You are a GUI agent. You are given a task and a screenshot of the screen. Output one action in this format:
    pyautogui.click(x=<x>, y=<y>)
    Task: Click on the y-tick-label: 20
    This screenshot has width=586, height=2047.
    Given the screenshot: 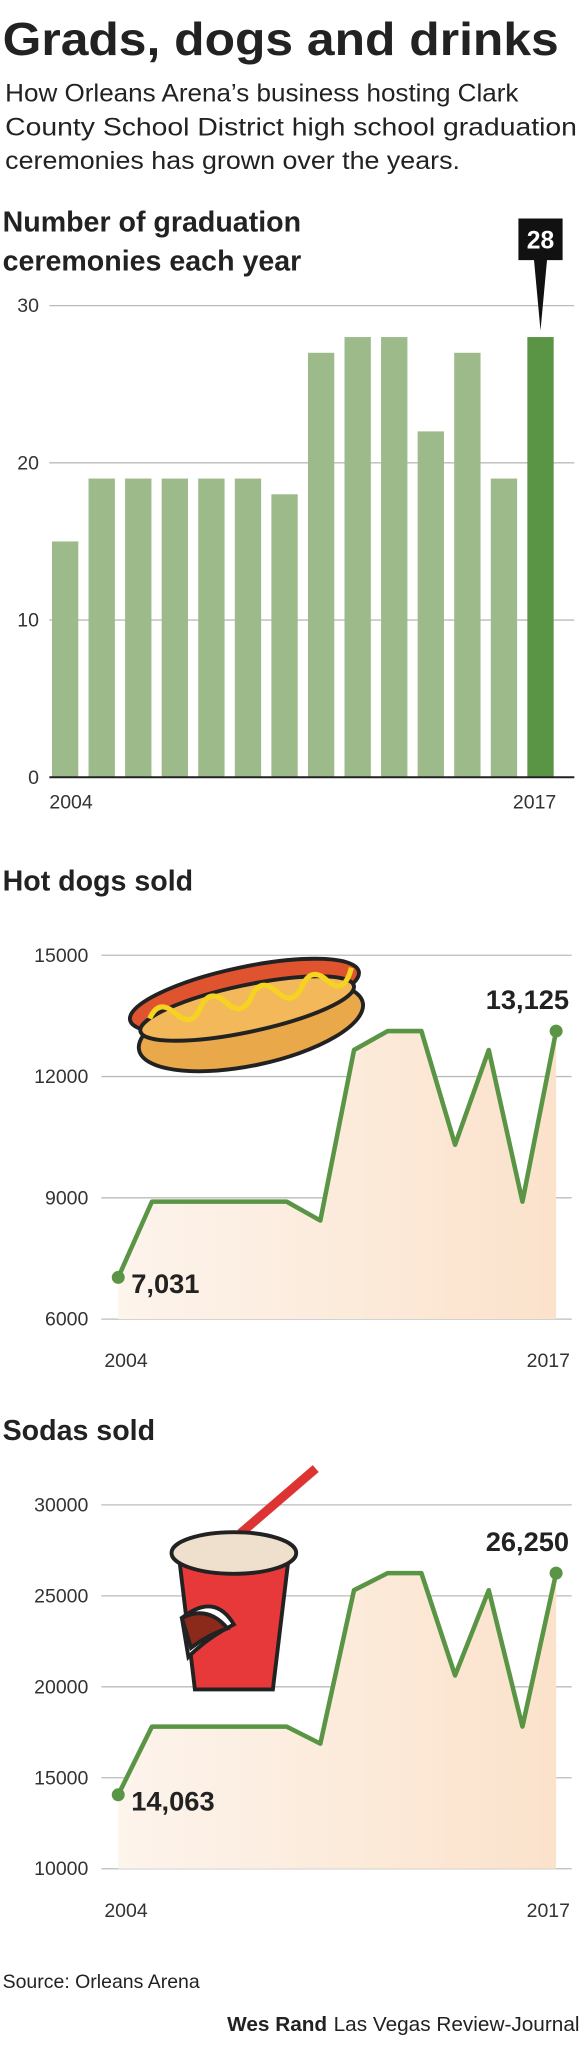 What is the action you would take?
    pyautogui.click(x=28, y=463)
    